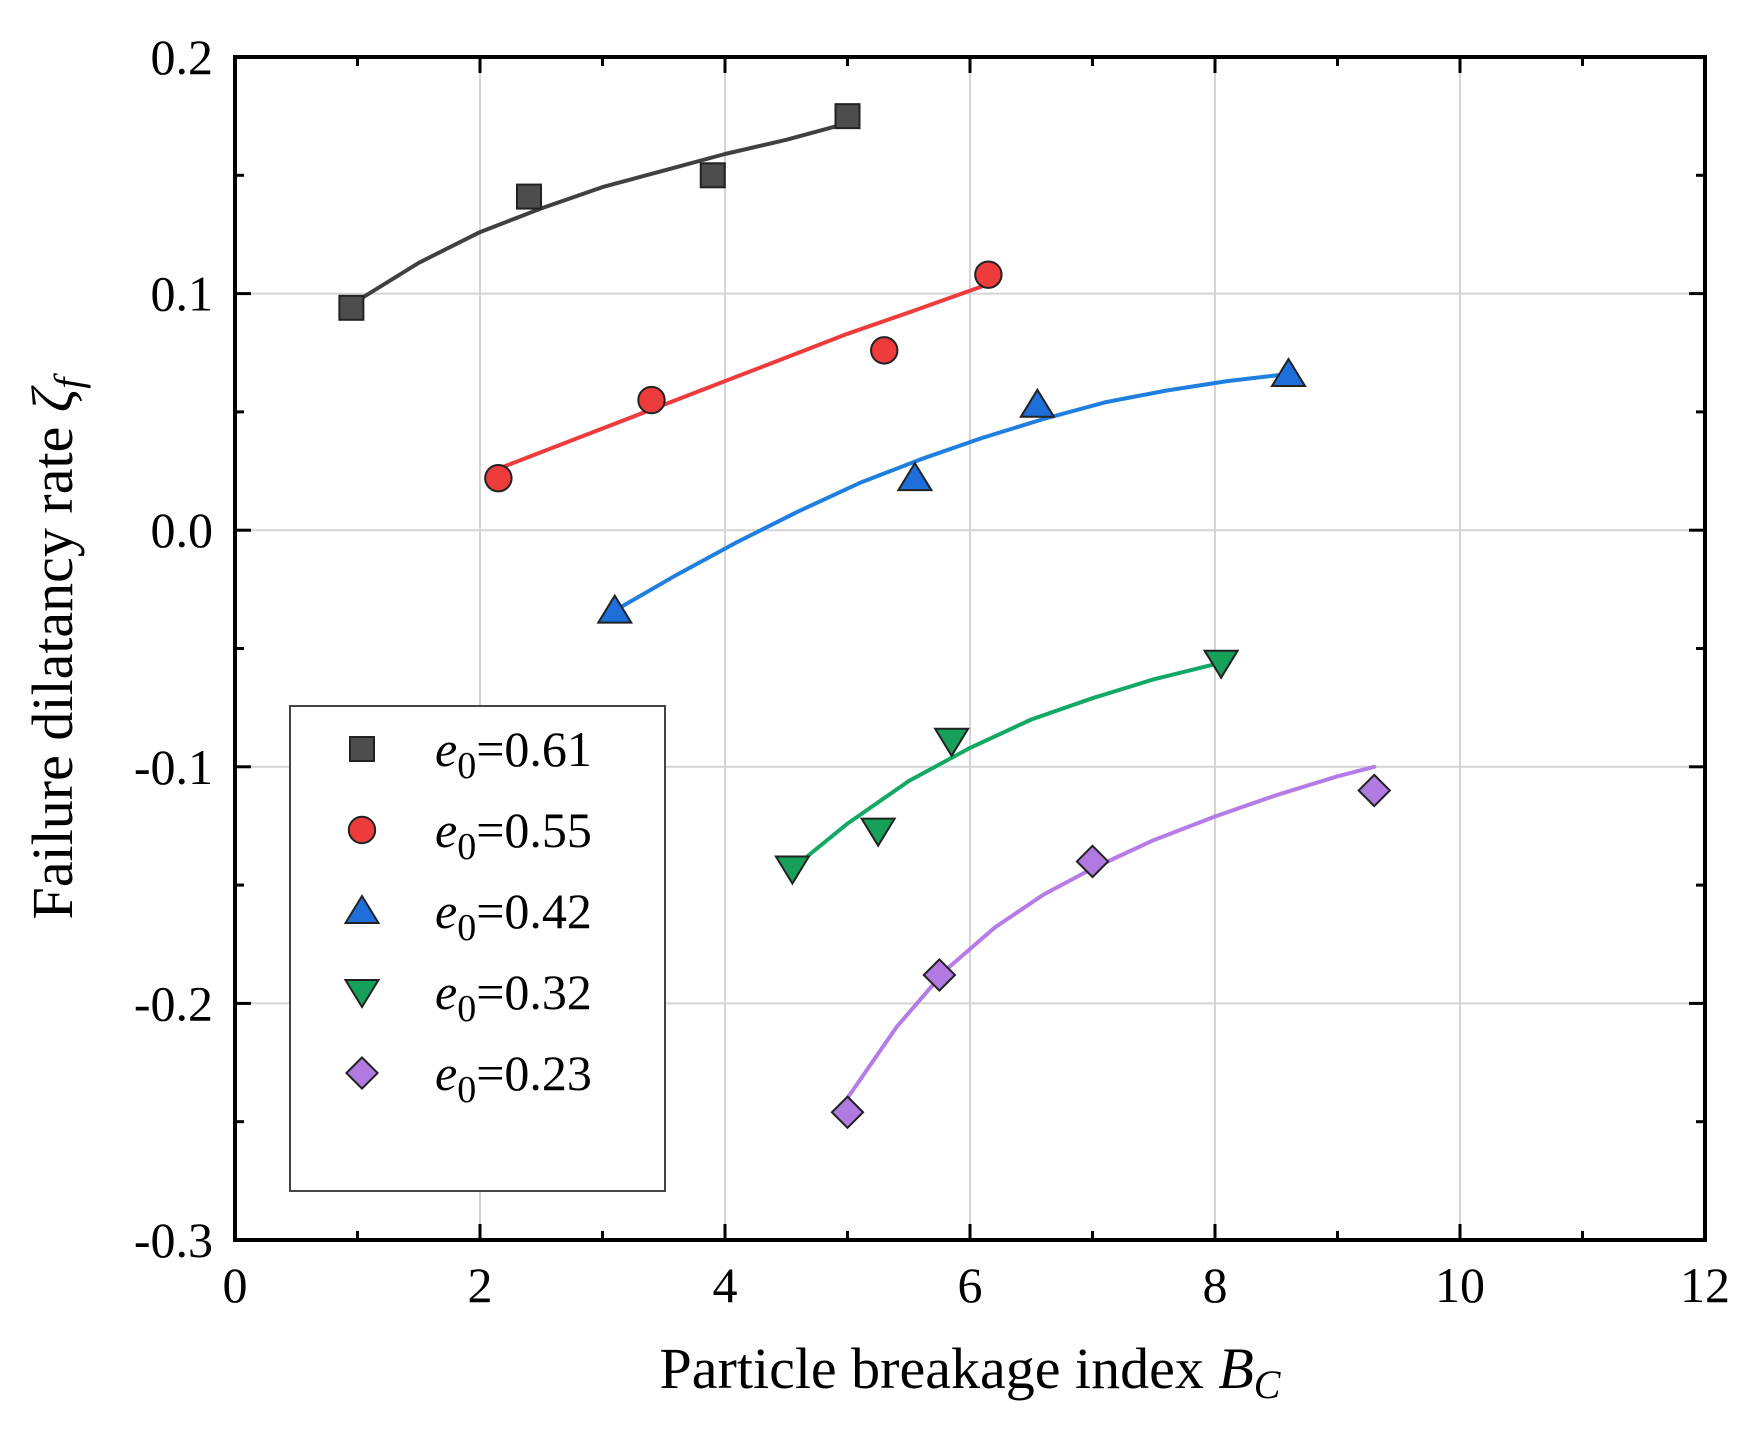 Image resolution: width=1751 pixels, height=1441 pixels. I want to click on legend-diamond-icon, so click(362, 1073).